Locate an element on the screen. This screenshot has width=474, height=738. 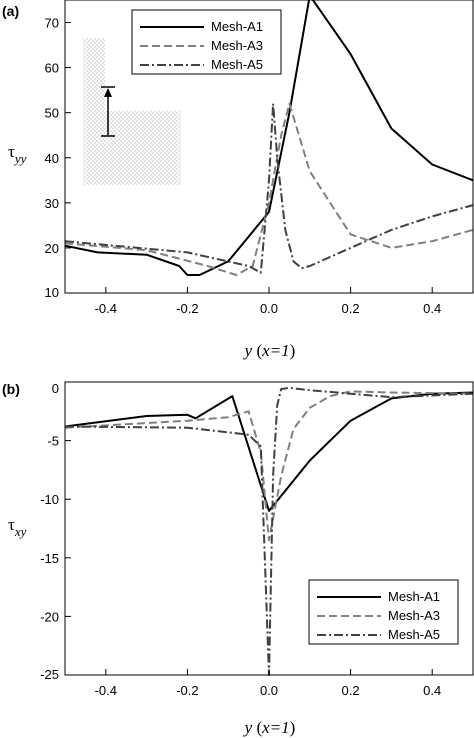
x-ticks-a: -0.4 -0.2 0.0 0.2 0.4 is located at coordinates (268, 301).